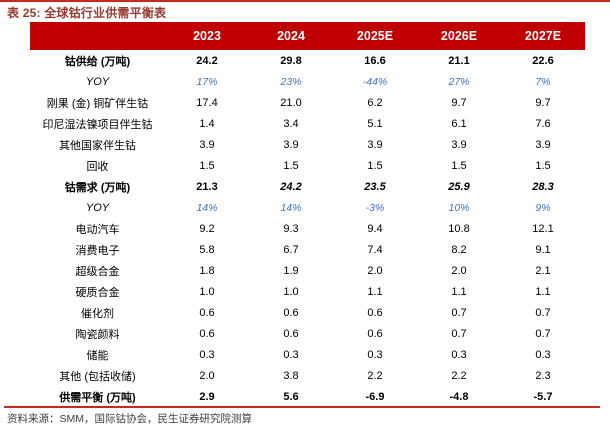  Describe the element at coordinates (302, 407) in the screenshot. I see `bottom-divider-line` at that location.